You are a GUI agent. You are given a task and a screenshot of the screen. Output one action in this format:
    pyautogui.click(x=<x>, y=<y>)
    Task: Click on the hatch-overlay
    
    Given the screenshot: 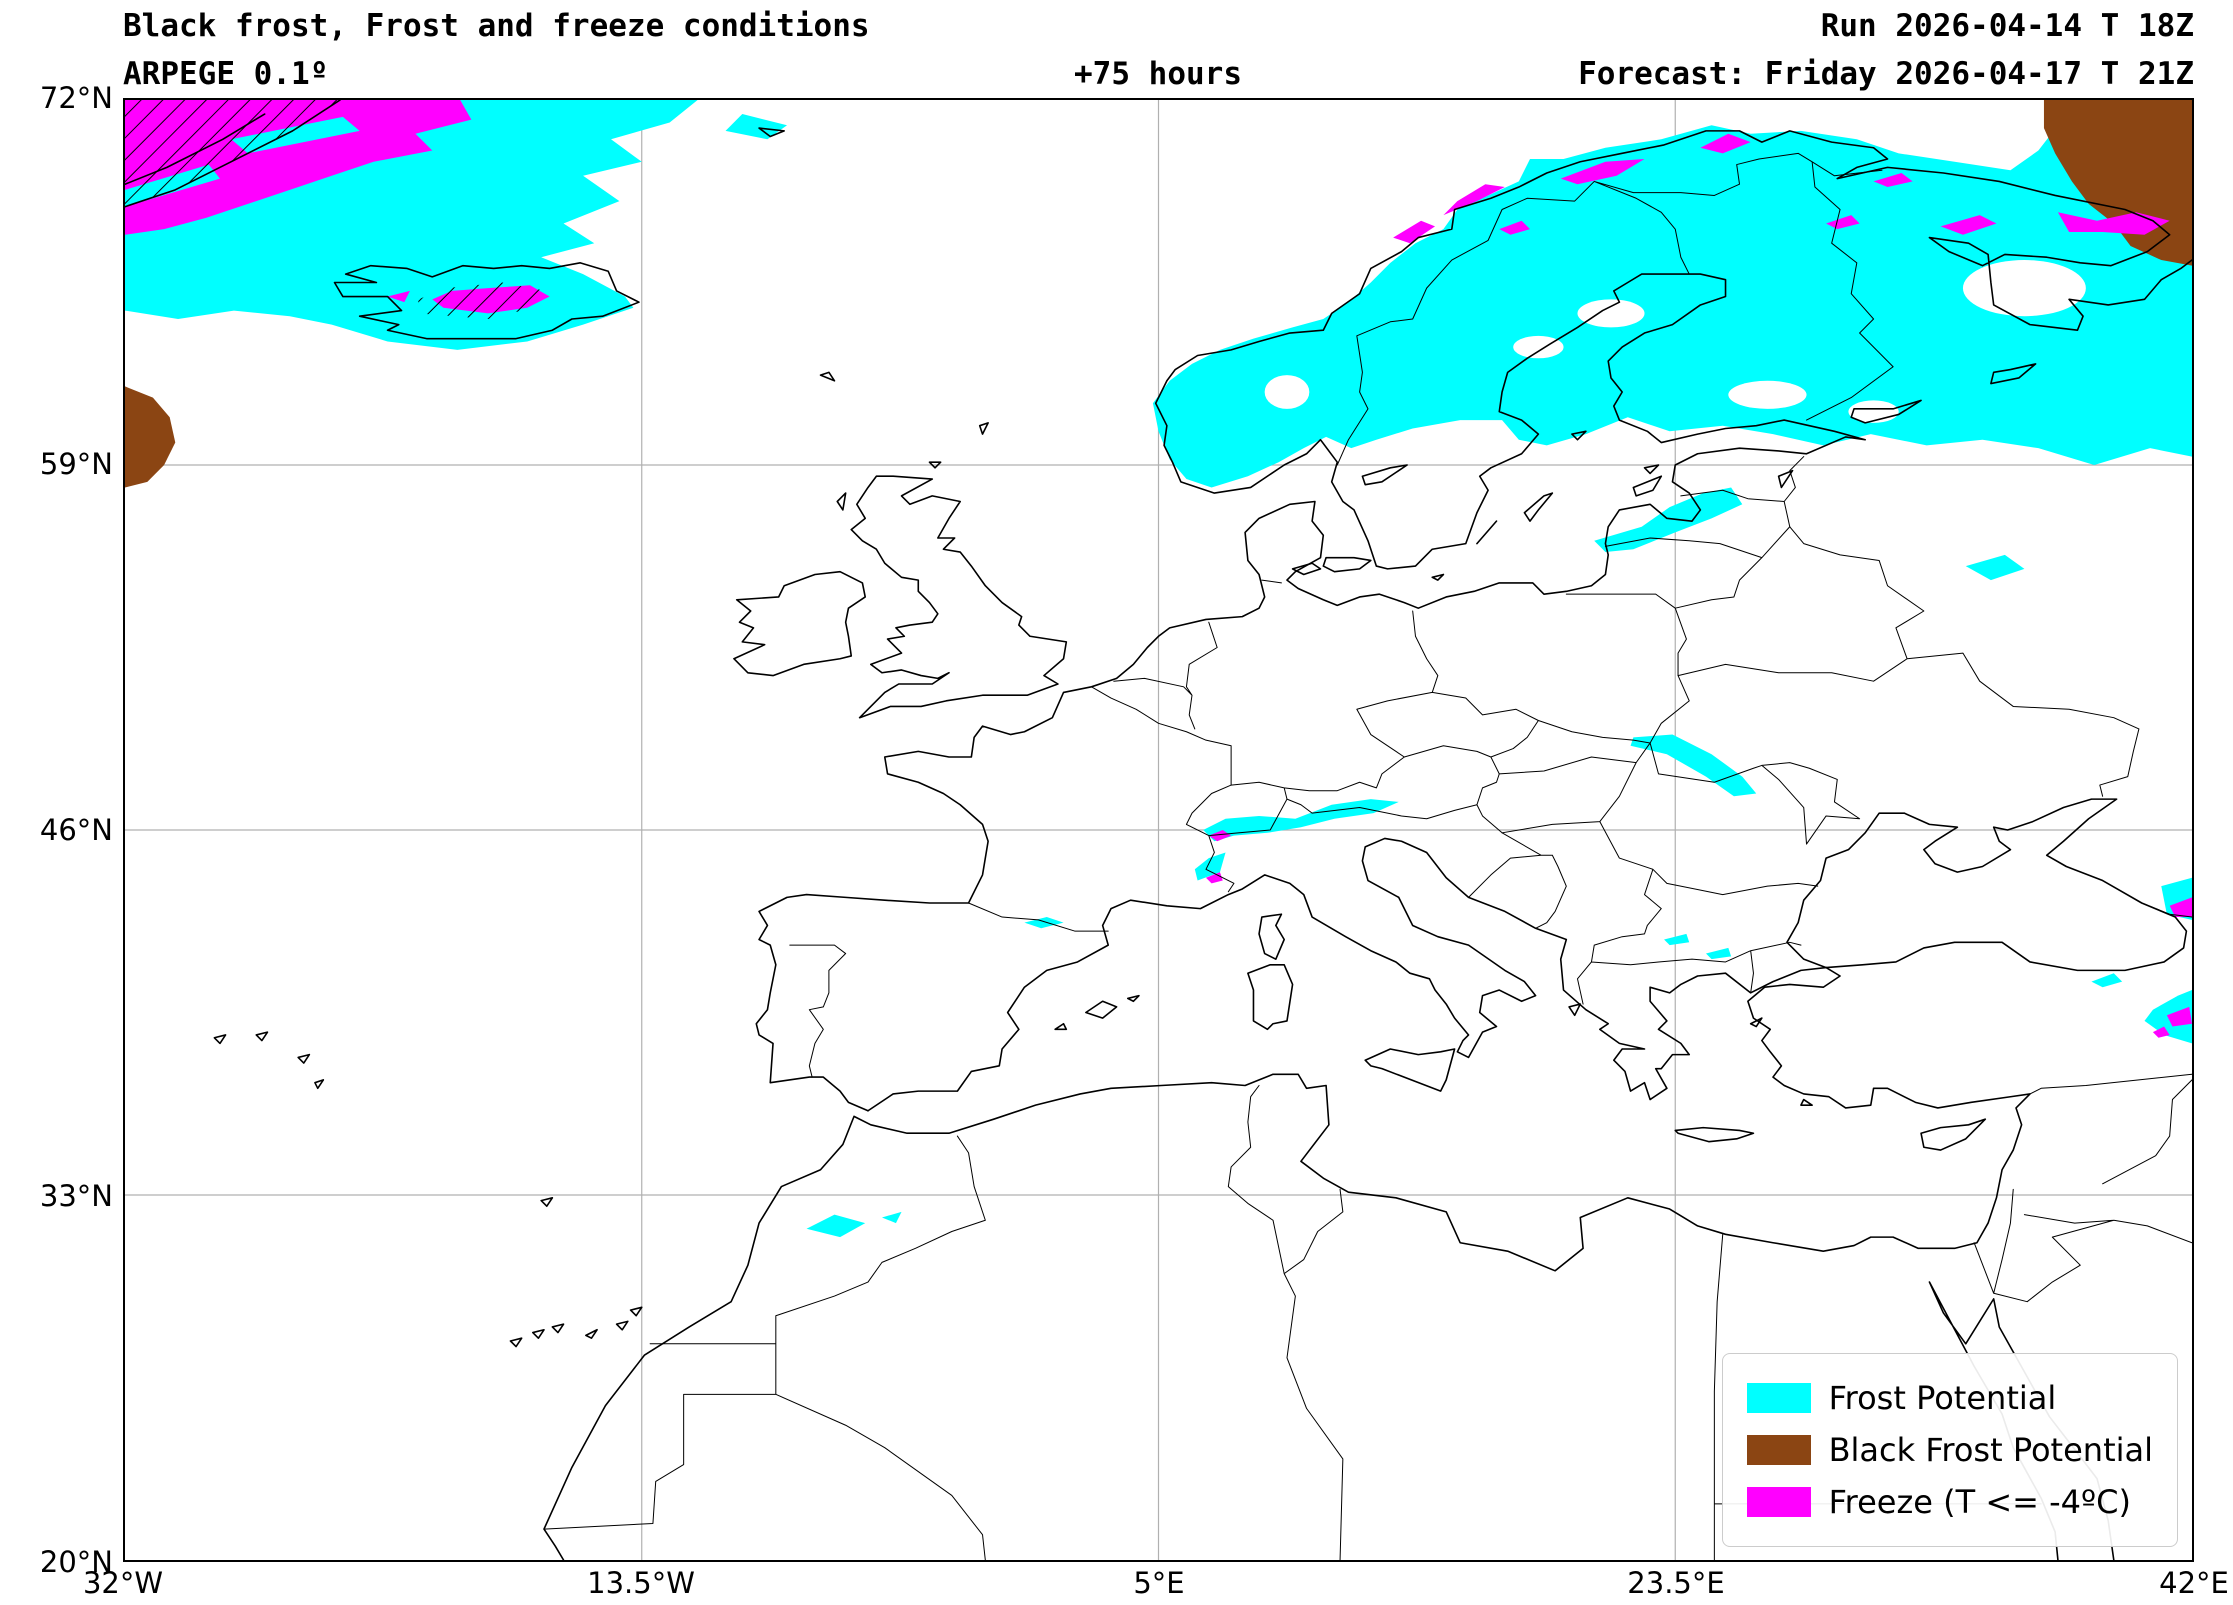 What is the action you would take?
    pyautogui.click(x=336, y=210)
    